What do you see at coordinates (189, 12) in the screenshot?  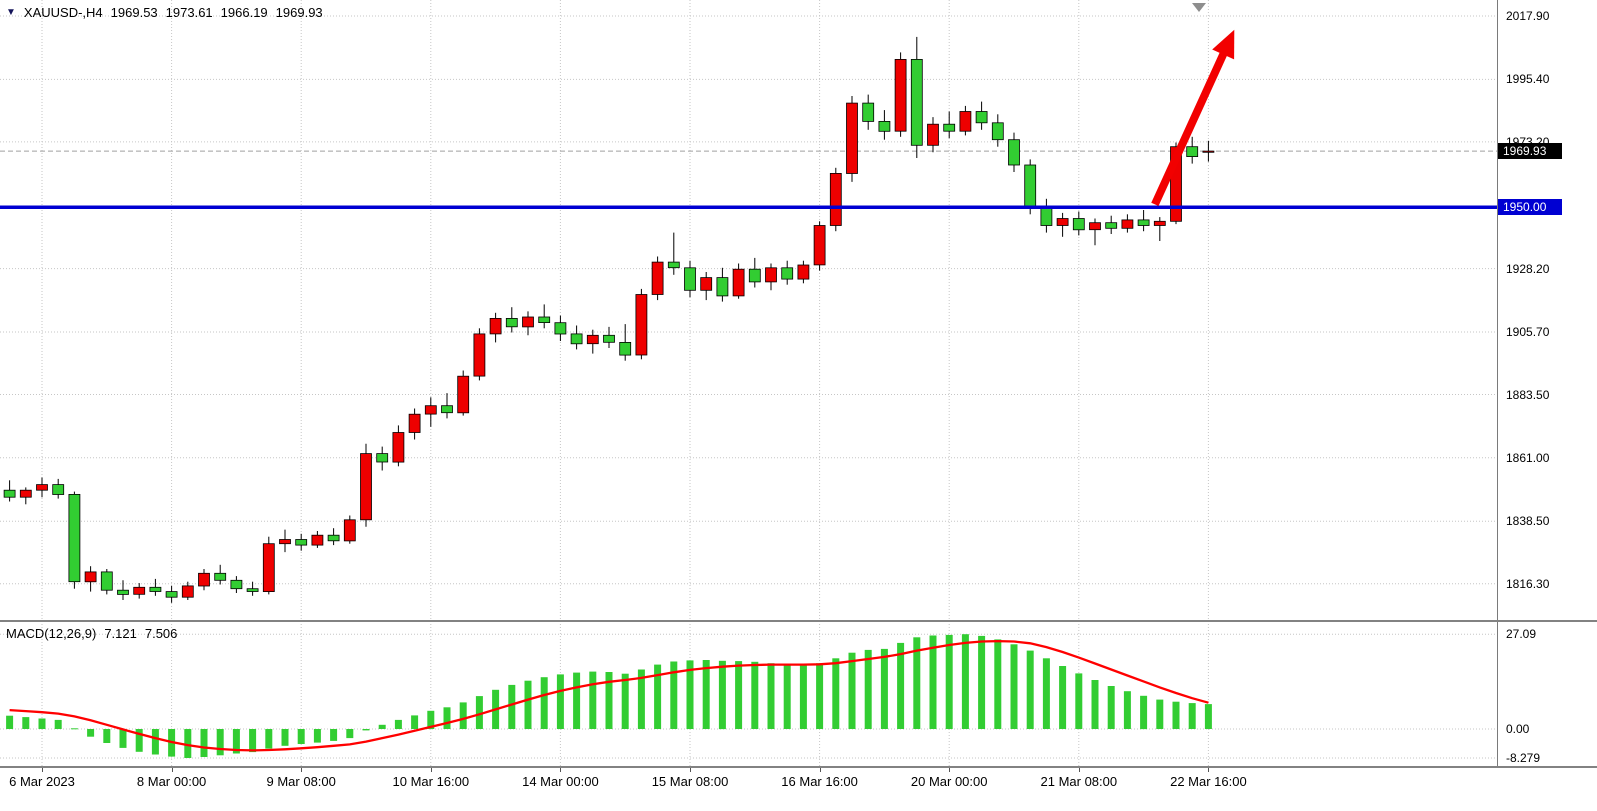 I see `ohlc-high: 1973.61` at bounding box center [189, 12].